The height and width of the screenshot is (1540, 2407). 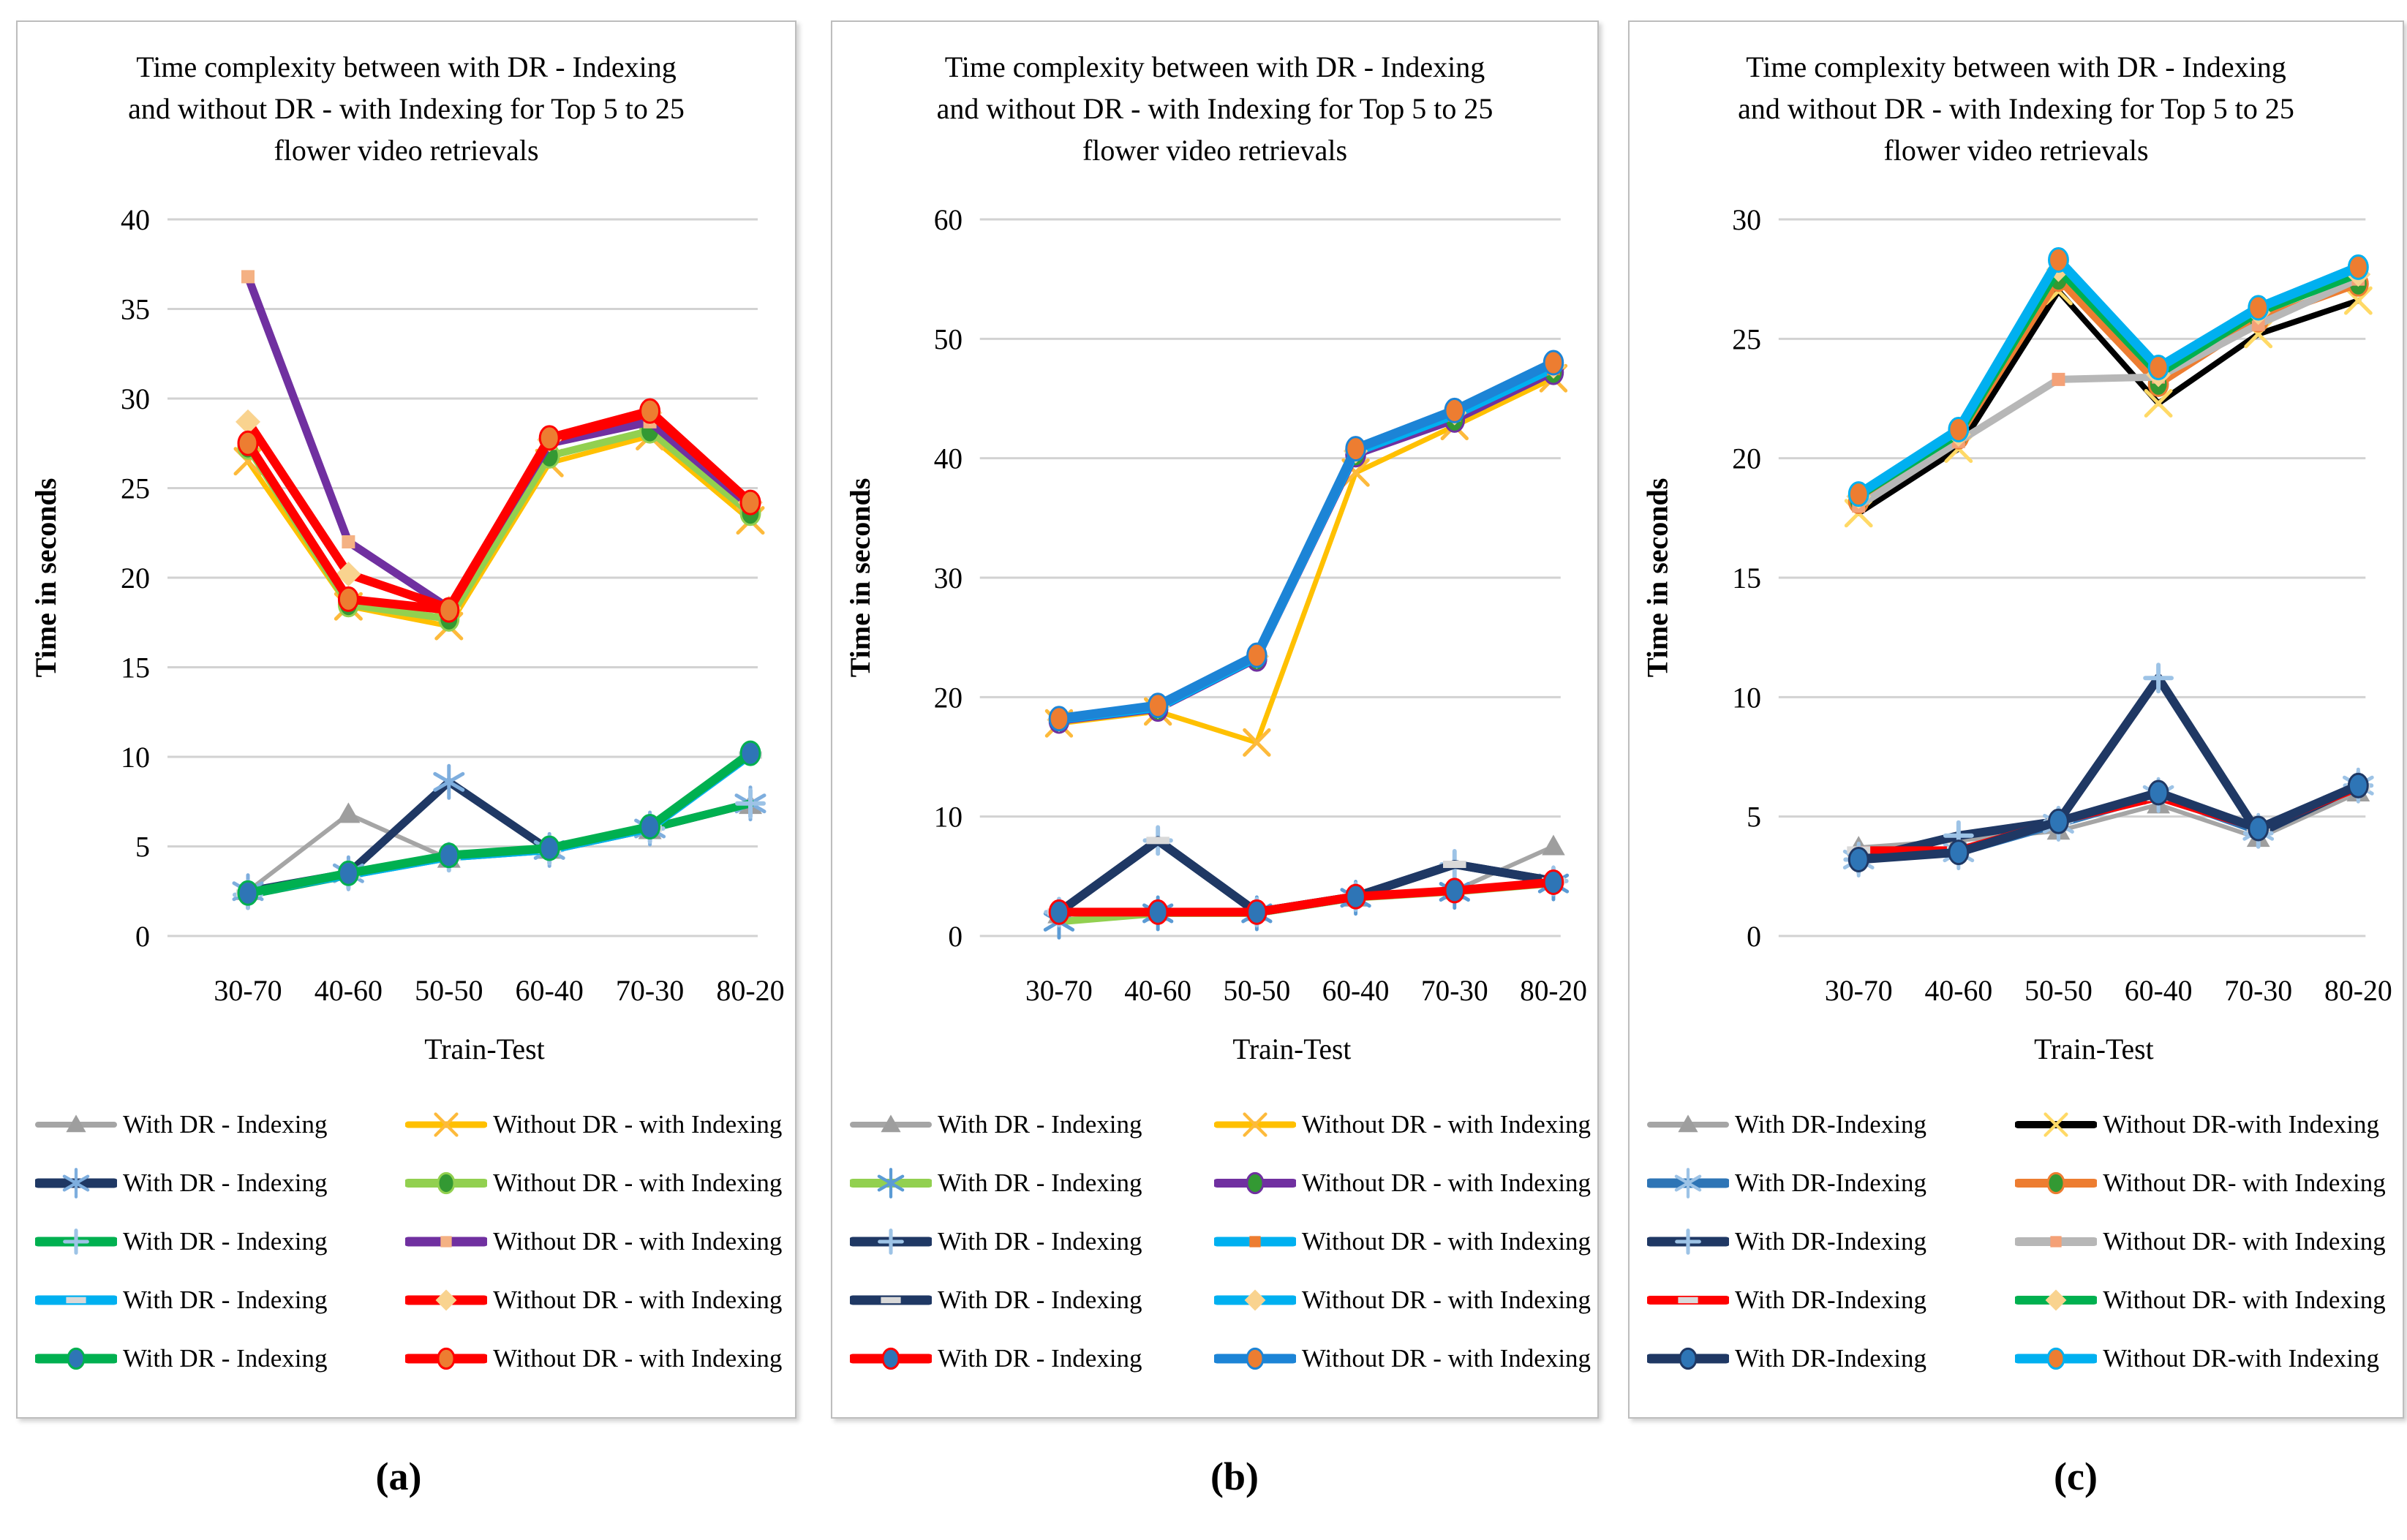 What do you see at coordinates (1215, 150) in the screenshot?
I see `chart-title-line: flower video retrievals` at bounding box center [1215, 150].